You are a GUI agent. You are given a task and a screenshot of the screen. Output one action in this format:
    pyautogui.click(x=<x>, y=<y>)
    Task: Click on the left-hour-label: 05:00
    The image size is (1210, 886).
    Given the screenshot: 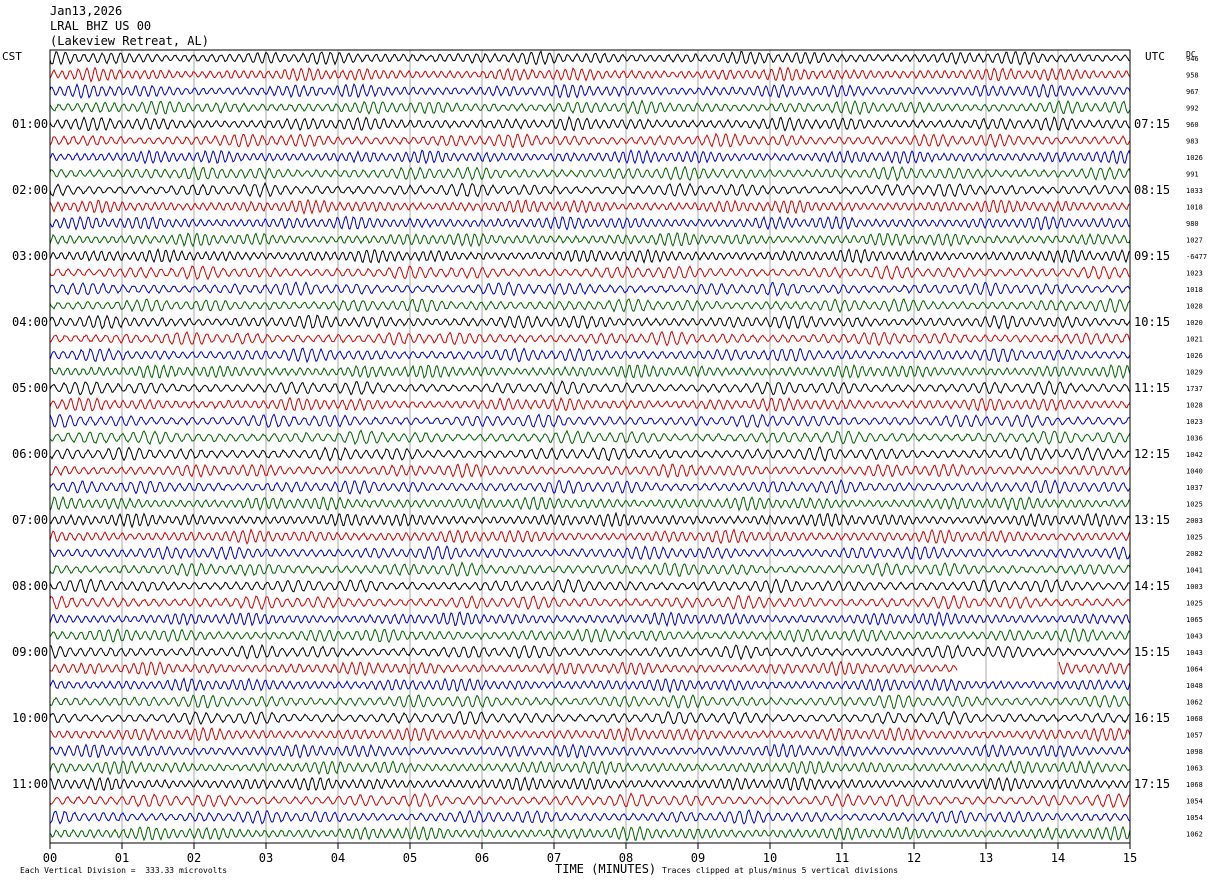 What is the action you would take?
    pyautogui.click(x=30, y=388)
    